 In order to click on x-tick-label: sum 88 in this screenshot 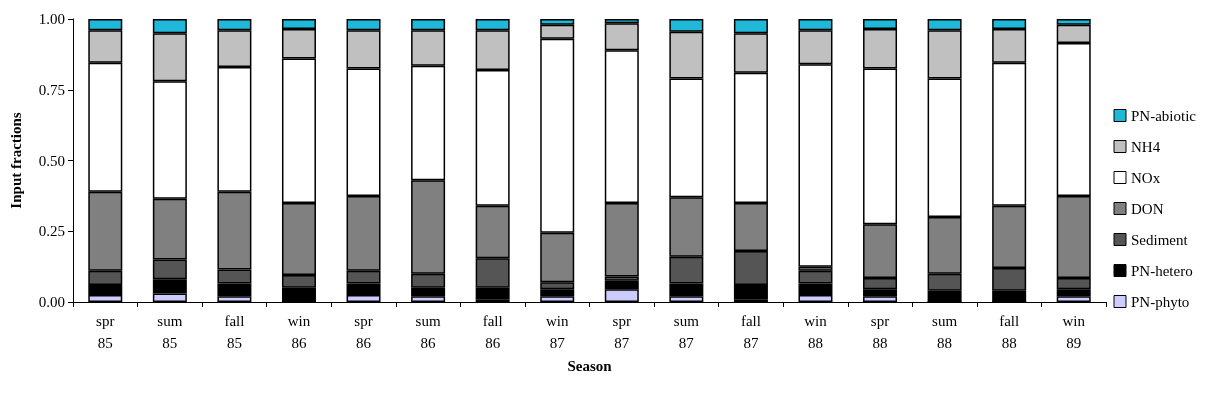, I will do `click(945, 332)`.